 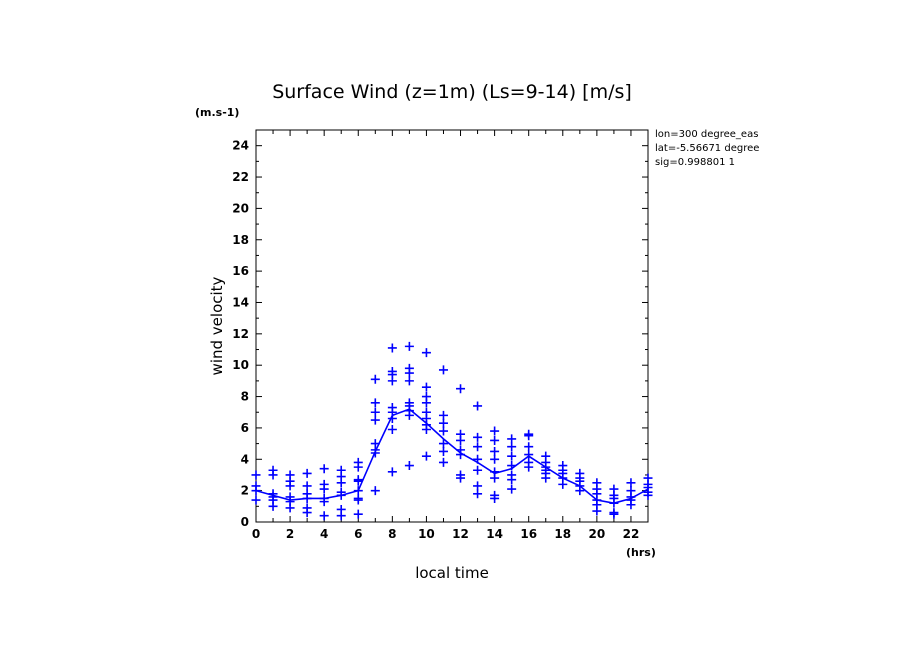 What do you see at coordinates (240, 271) in the screenshot?
I see `y-tick-label: 16` at bounding box center [240, 271].